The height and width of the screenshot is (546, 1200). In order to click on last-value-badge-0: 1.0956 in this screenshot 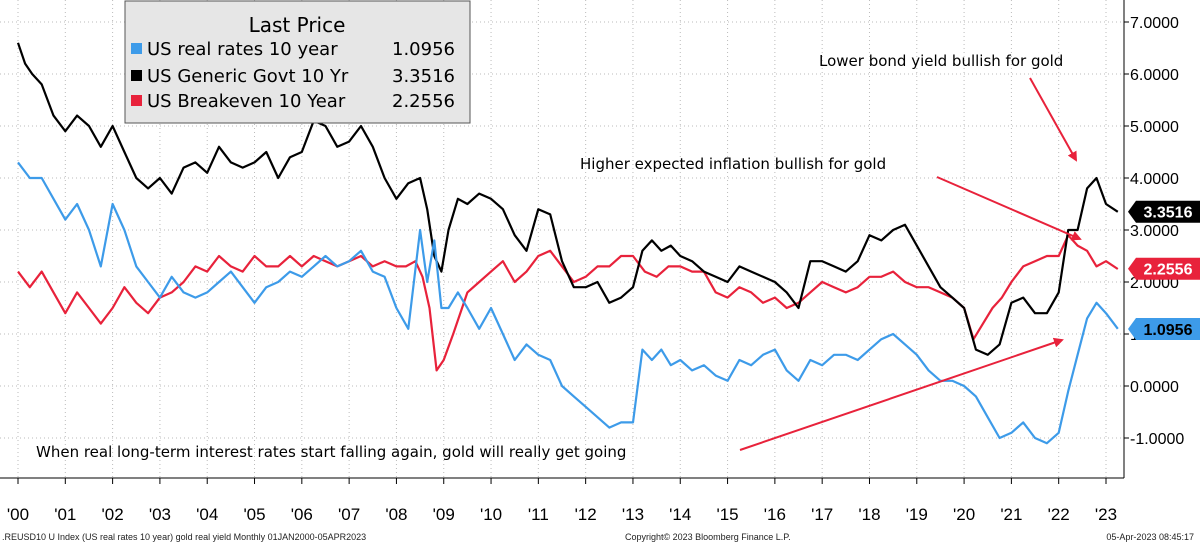, I will do `click(1164, 329)`.